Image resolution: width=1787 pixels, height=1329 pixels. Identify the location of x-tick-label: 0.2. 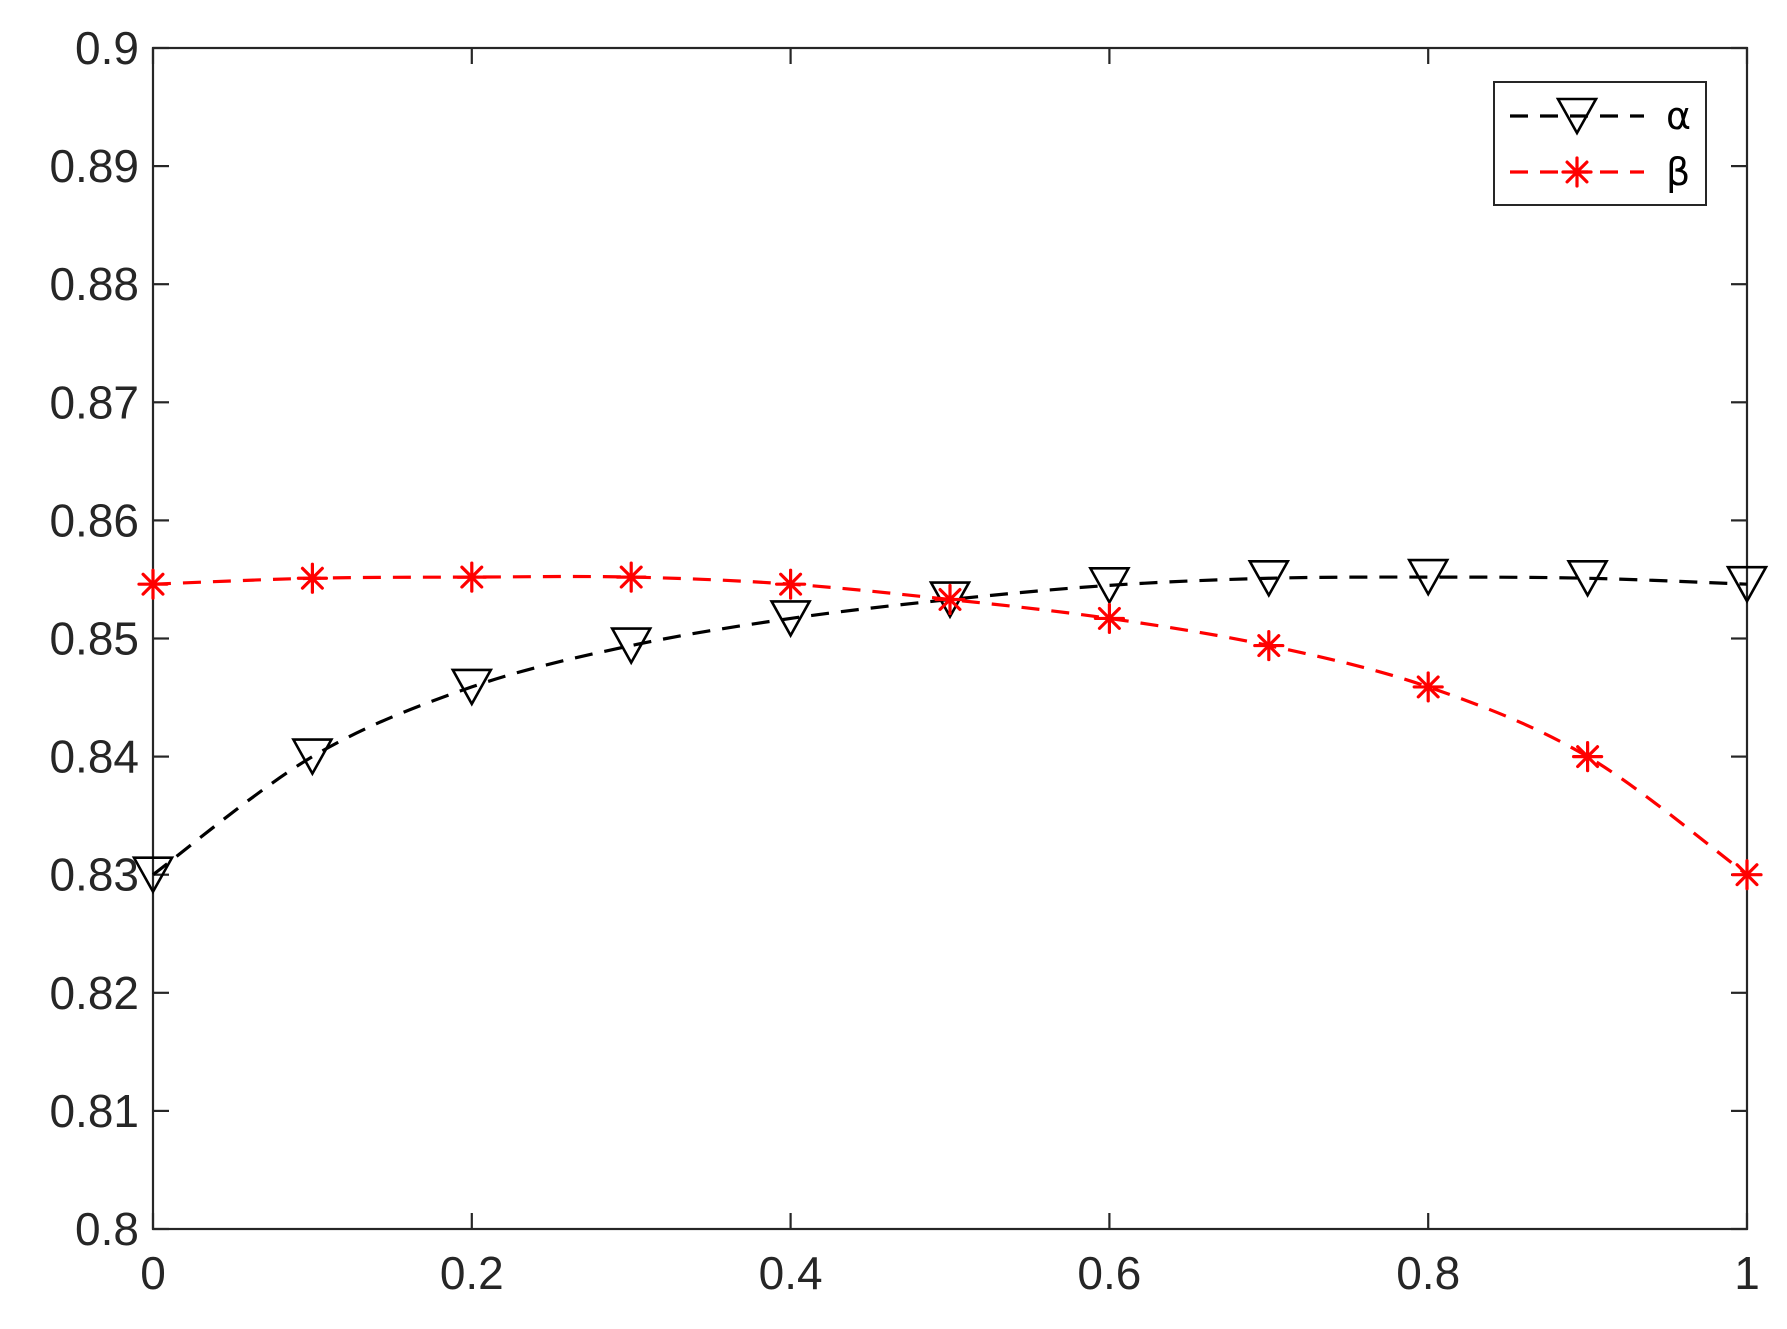
(472, 1273).